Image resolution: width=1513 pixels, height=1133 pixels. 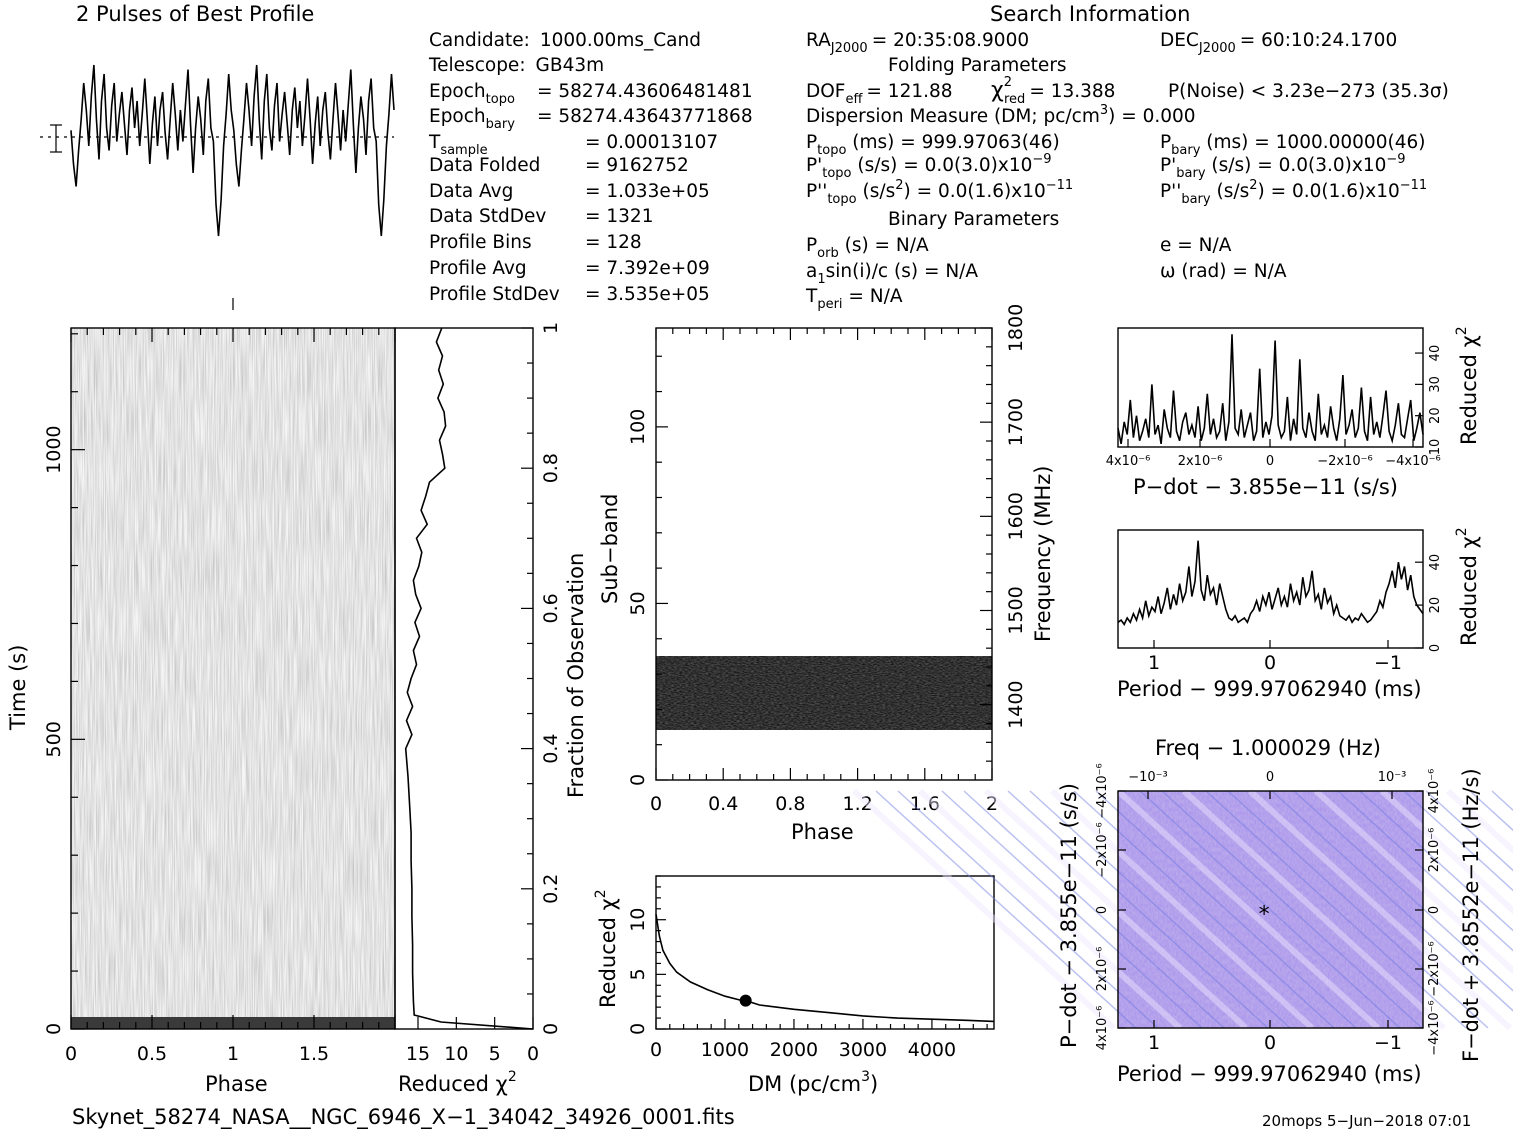 What do you see at coordinates (824, 693) in the screenshot?
I see `subband-noise` at bounding box center [824, 693].